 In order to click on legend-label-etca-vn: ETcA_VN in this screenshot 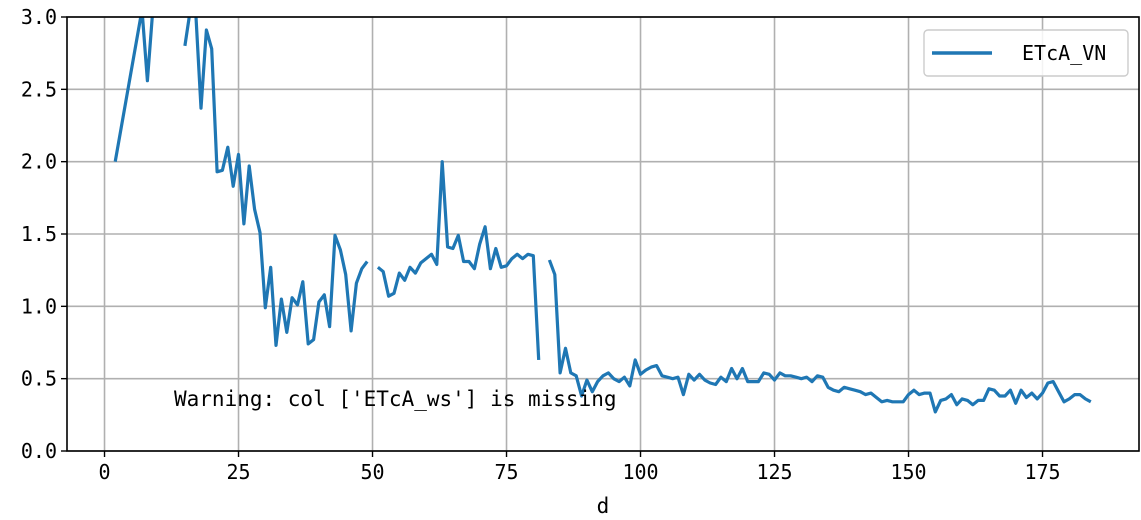, I will do `click(1064, 53)`.